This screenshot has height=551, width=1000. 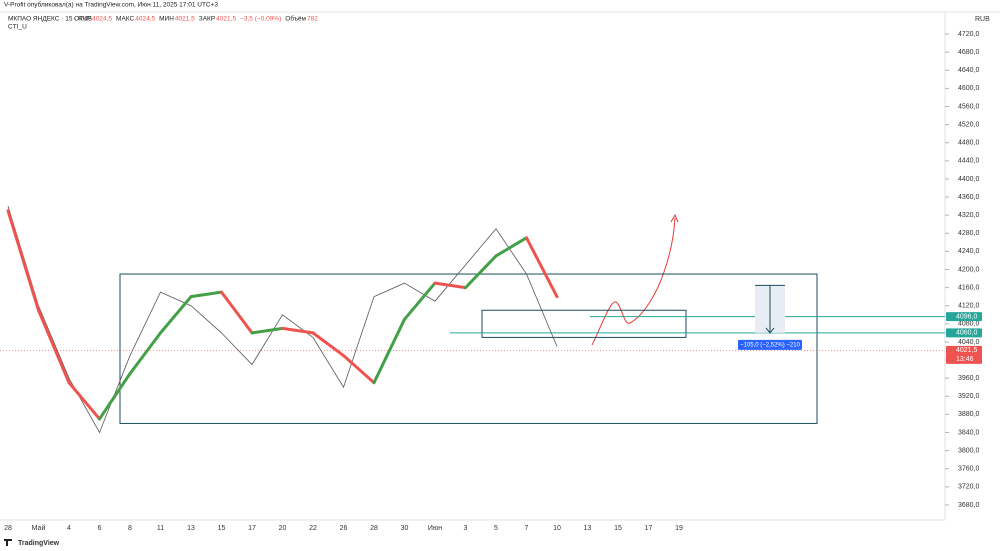 What do you see at coordinates (69, 528) in the screenshot?
I see `x-tick-label: 4` at bounding box center [69, 528].